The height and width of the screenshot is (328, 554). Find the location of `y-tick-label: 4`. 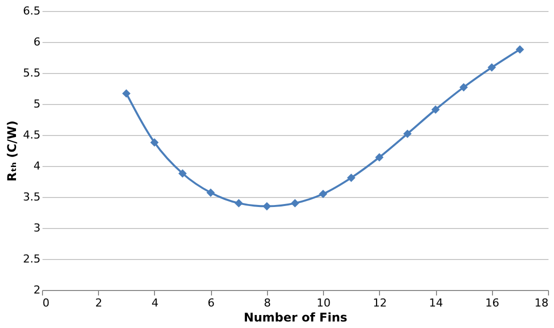

y-tick-label: 4 is located at coordinates (37, 166).